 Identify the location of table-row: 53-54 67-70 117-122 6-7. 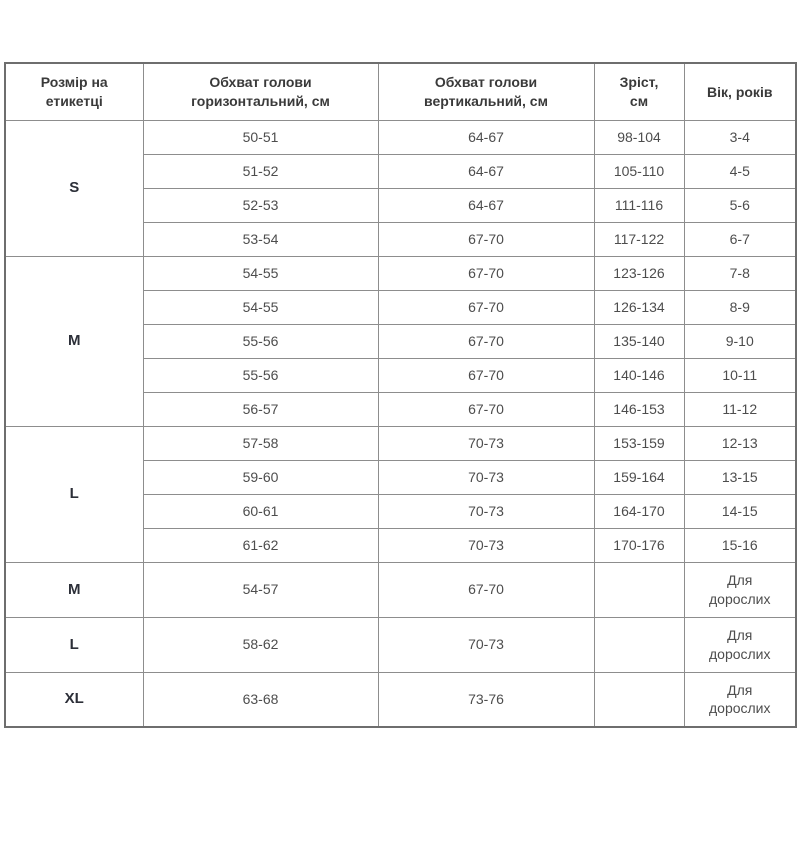
(401, 239).